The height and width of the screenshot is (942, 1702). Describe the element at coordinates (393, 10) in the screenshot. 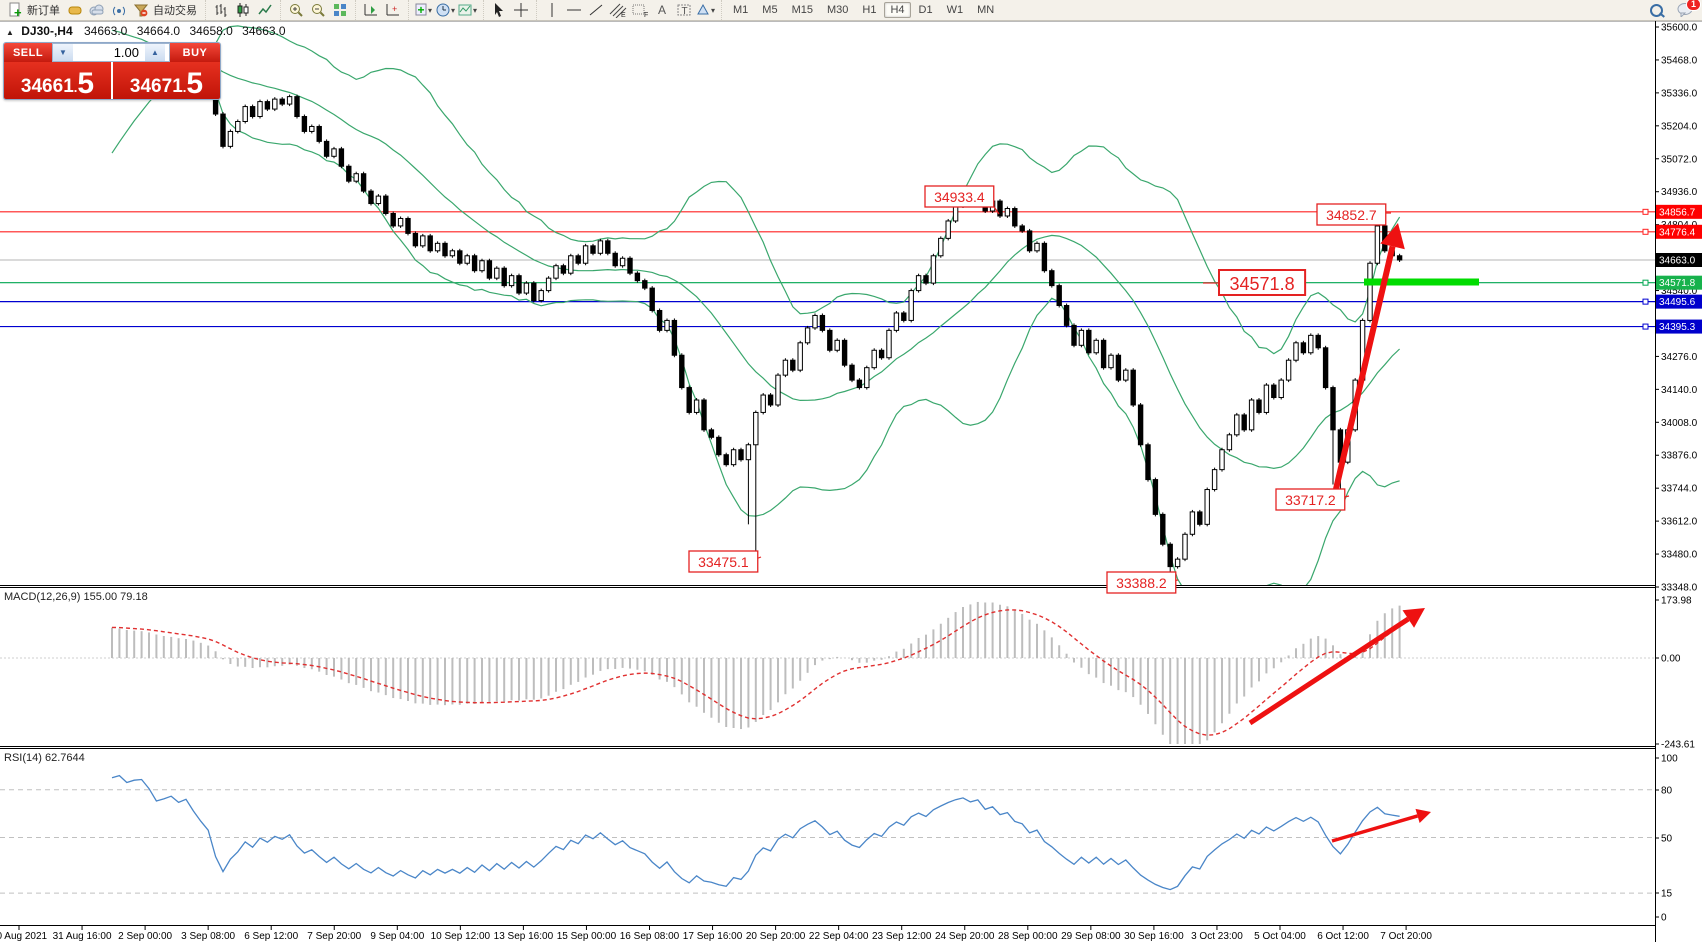

I see `optimization-icon: +` at that location.